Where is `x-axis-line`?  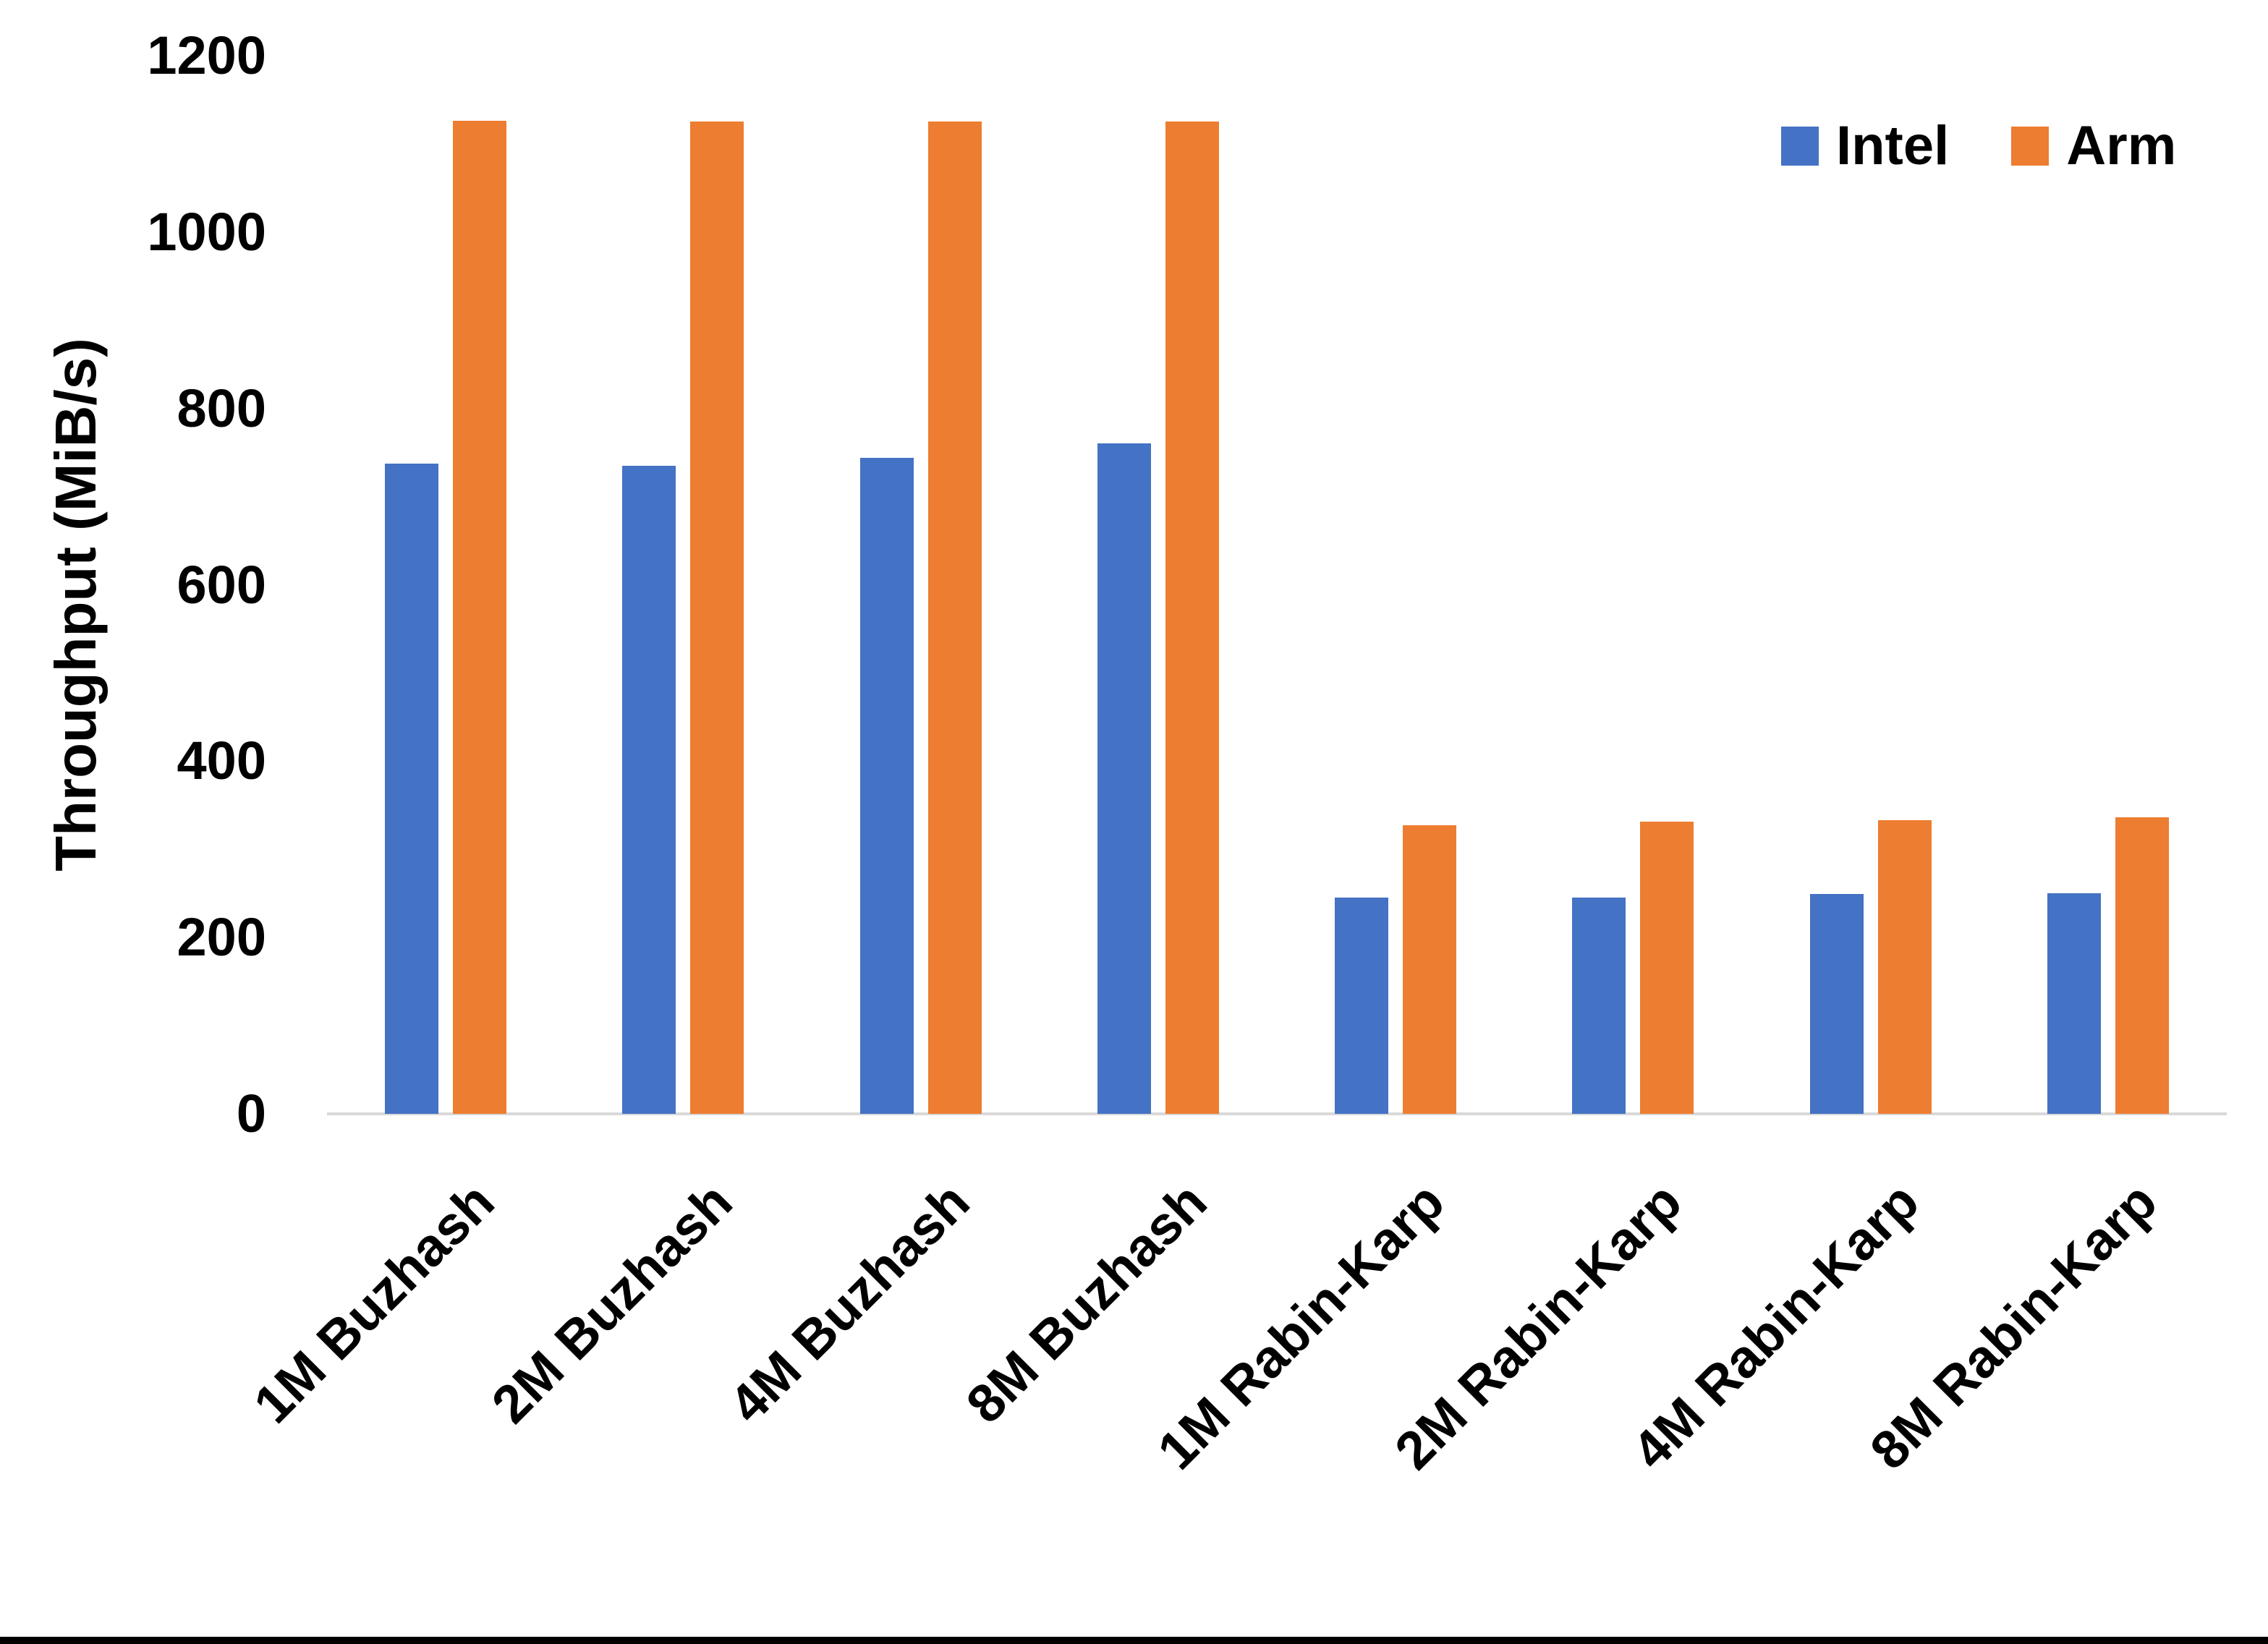 x-axis-line is located at coordinates (1277, 1113).